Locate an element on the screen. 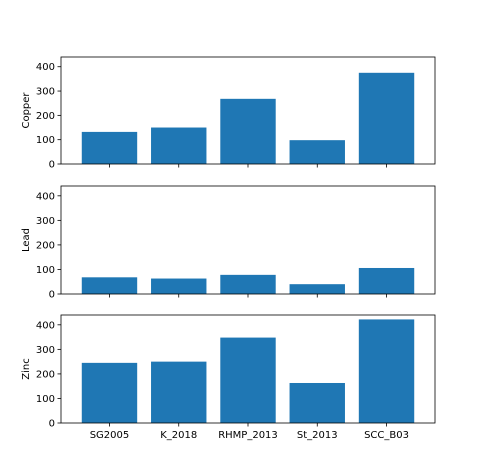 This screenshot has height=475, width=484. ylabel: Zinc is located at coordinates (26, 368).